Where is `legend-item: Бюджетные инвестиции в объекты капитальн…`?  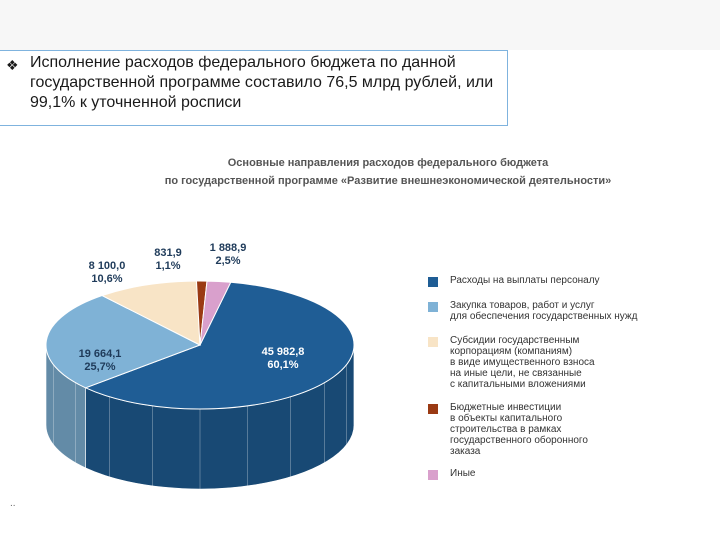 legend-item: Бюджетные инвестиции в объекты капитальн… is located at coordinates (554, 429).